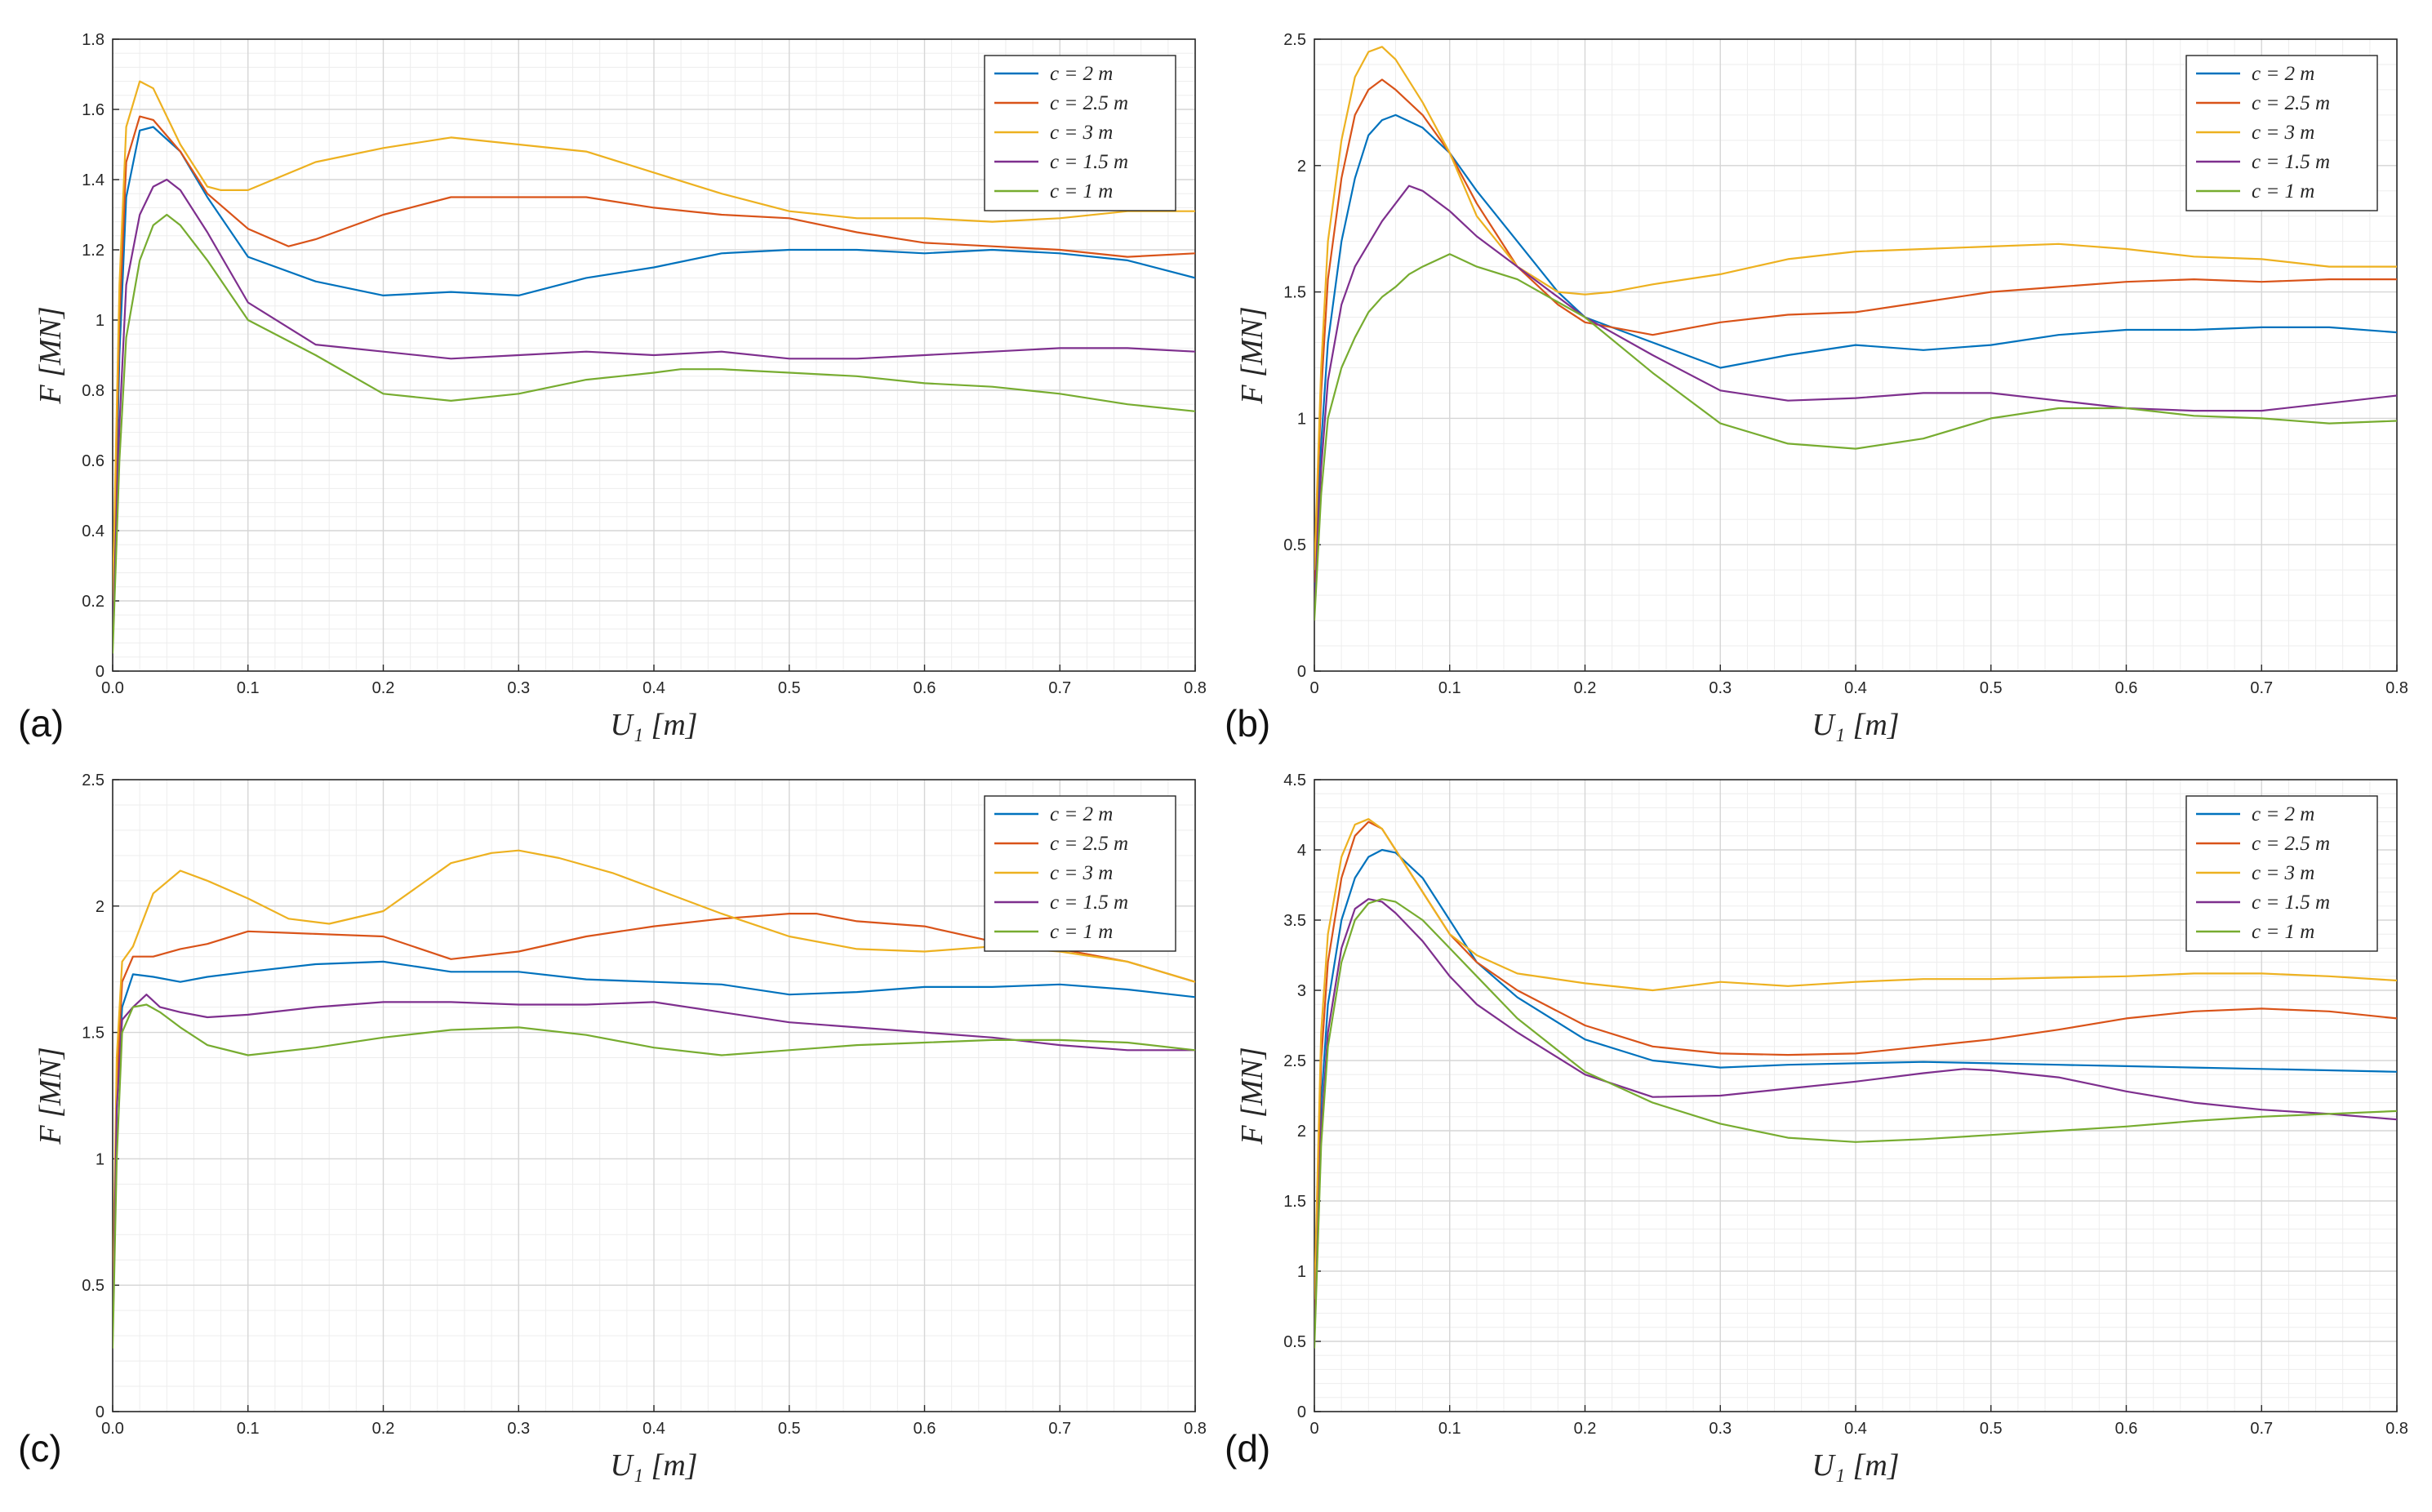  I want to click on y-tick-label: 1.8, so click(93, 40).